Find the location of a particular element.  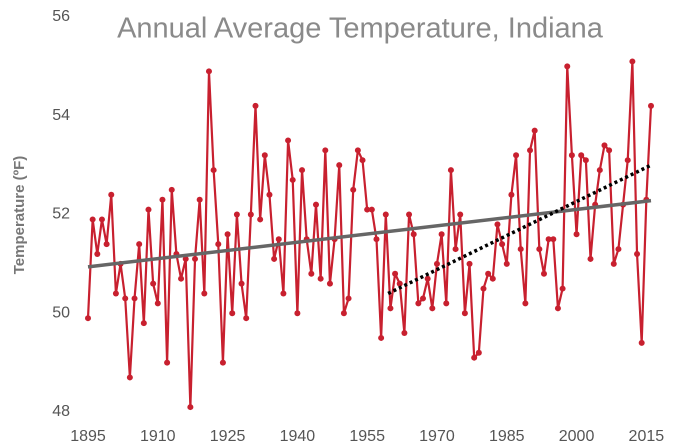

trend-line is located at coordinates (519, 229).